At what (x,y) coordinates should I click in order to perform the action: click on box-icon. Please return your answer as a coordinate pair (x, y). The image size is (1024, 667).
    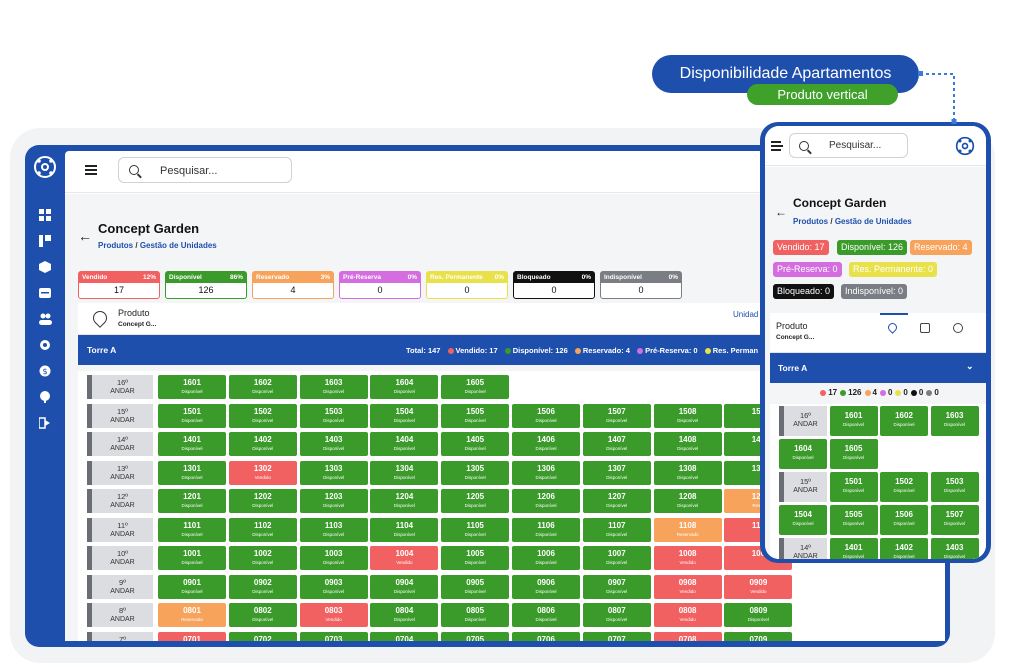
    Looking at the image, I should click on (45, 267).